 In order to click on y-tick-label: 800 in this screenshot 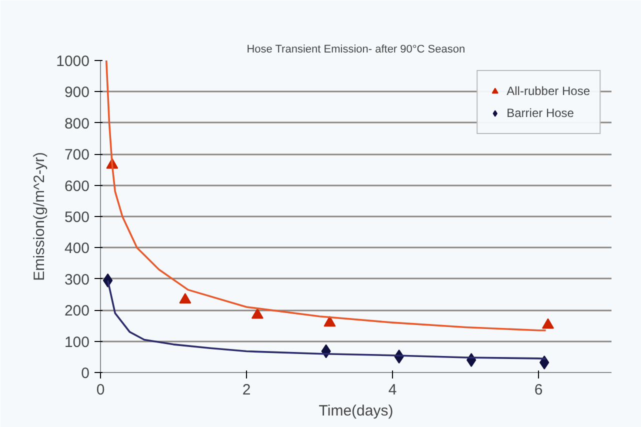, I will do `click(77, 123)`.